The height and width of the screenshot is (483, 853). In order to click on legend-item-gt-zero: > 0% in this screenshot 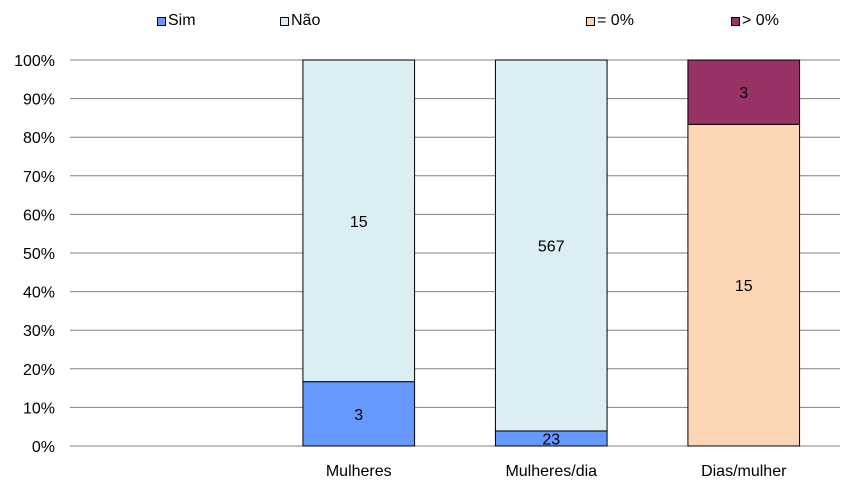, I will do `click(755, 21)`.